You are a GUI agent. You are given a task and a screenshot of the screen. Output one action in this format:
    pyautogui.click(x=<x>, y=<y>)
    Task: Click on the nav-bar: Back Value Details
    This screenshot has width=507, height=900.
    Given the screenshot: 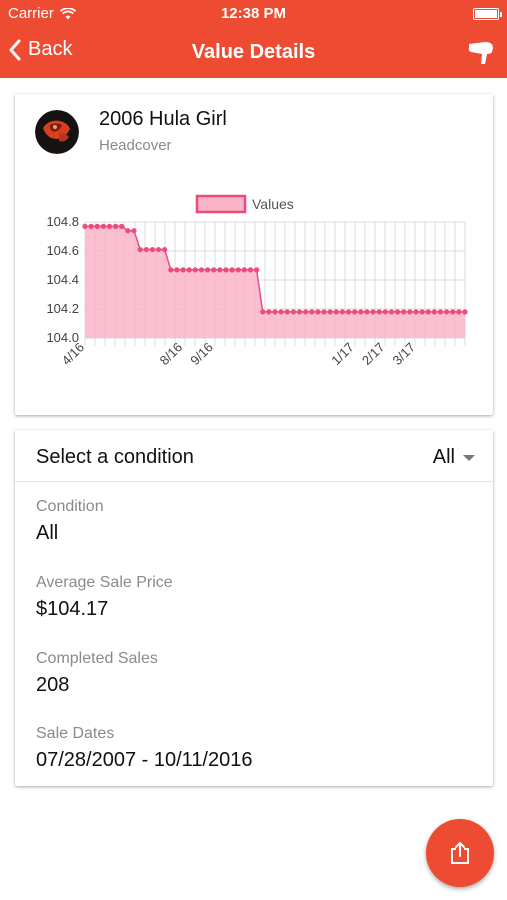 What is the action you would take?
    pyautogui.click(x=253, y=53)
    